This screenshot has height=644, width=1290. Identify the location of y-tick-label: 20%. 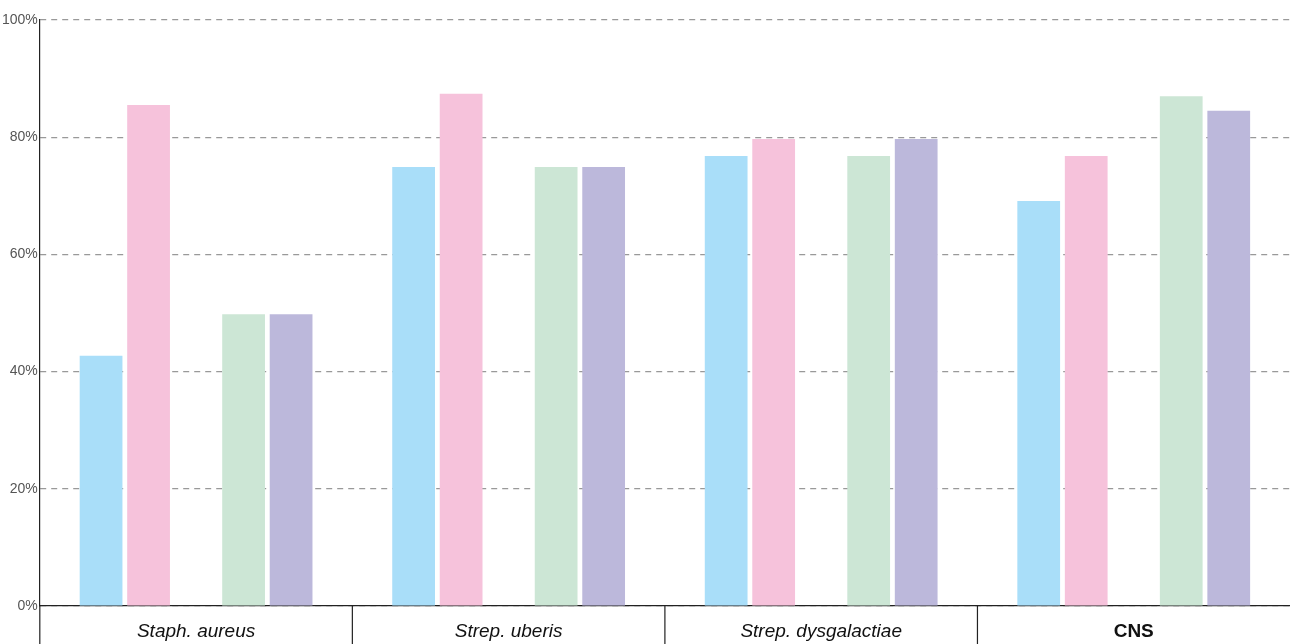
(23, 487).